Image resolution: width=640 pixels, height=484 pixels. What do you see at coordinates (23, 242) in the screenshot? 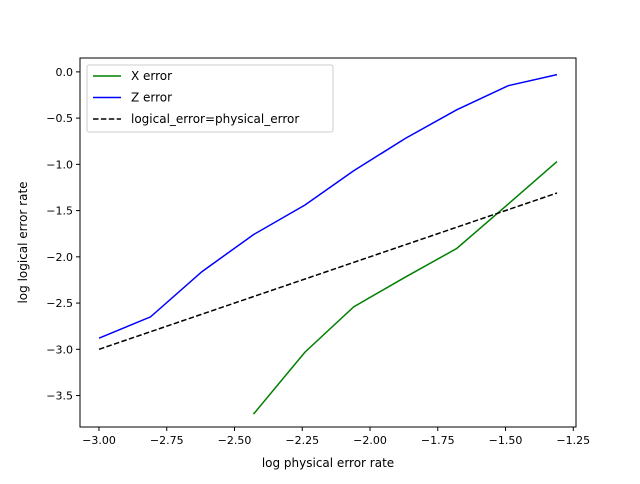
I see `y-axis-label: log logical error rate` at bounding box center [23, 242].